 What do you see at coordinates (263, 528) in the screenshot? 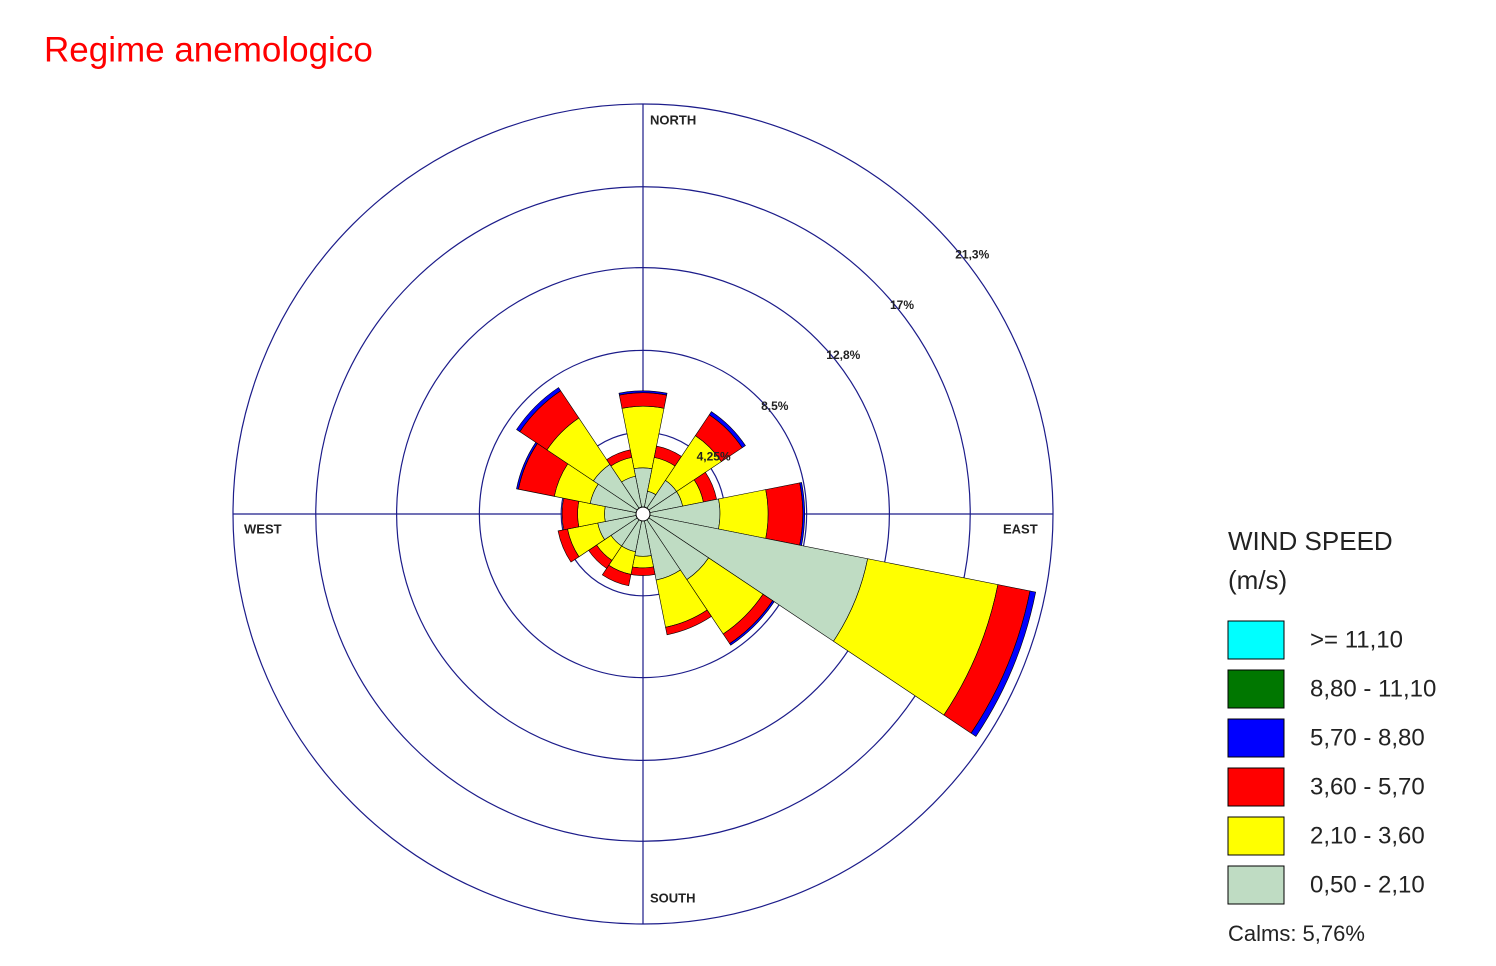
I see `compass-label: WEST` at bounding box center [263, 528].